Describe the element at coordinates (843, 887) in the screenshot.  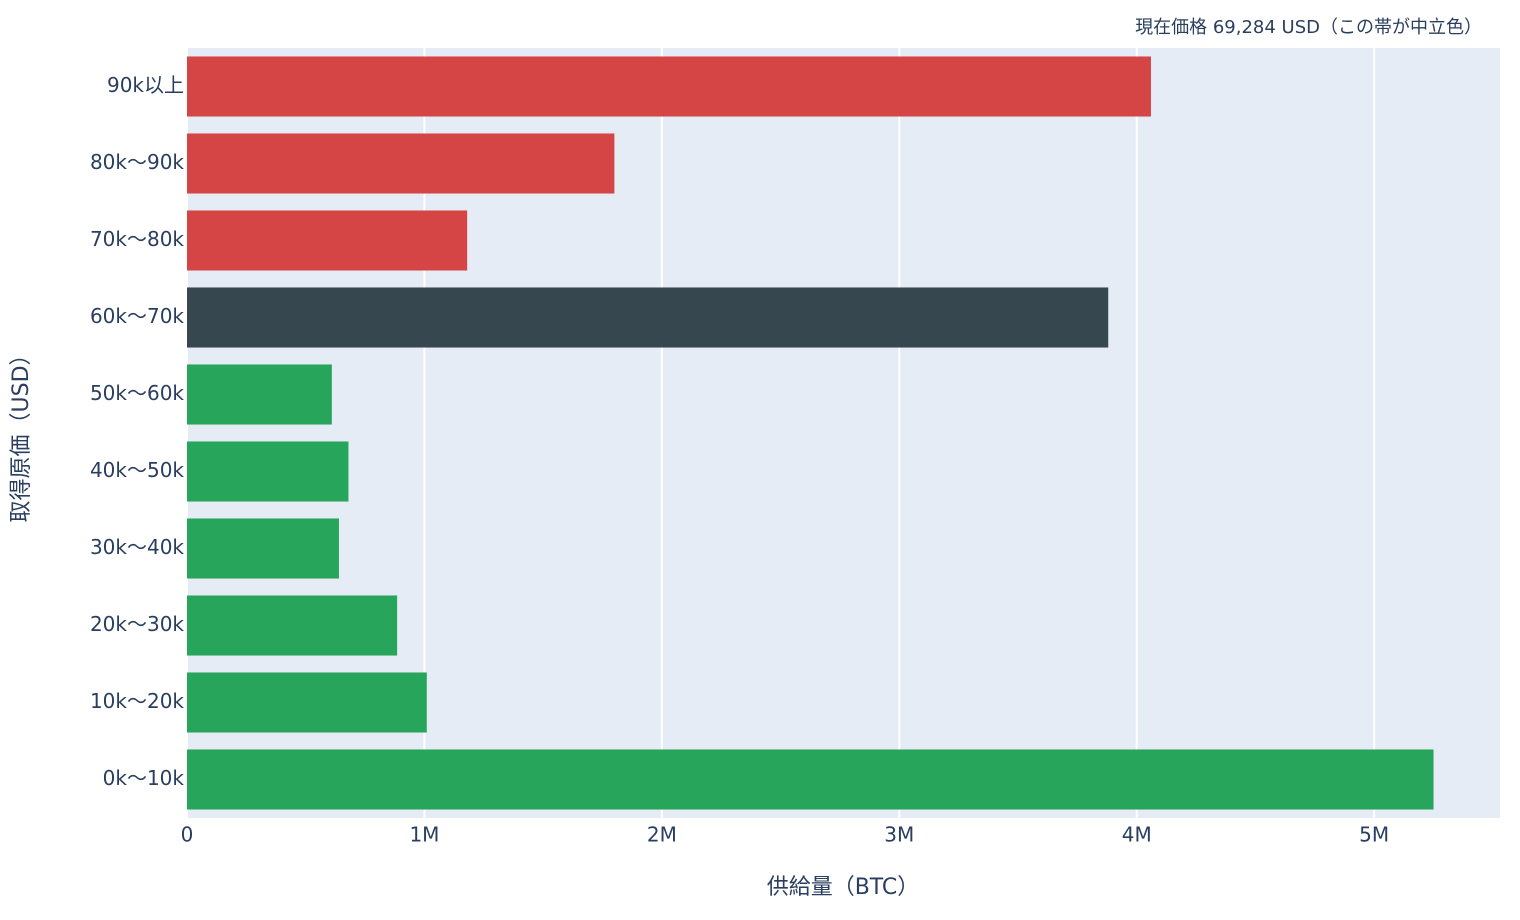
I see `x-axis-title: 供給量（BTC）` at that location.